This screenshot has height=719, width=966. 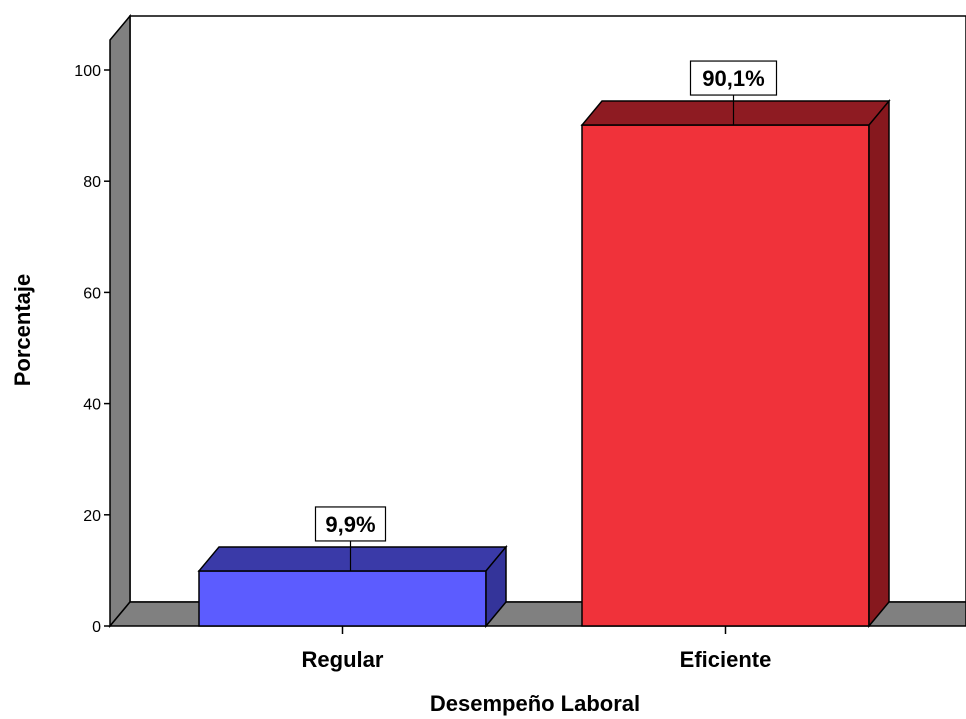 I want to click on y-tick-label: 80, so click(x=92, y=182).